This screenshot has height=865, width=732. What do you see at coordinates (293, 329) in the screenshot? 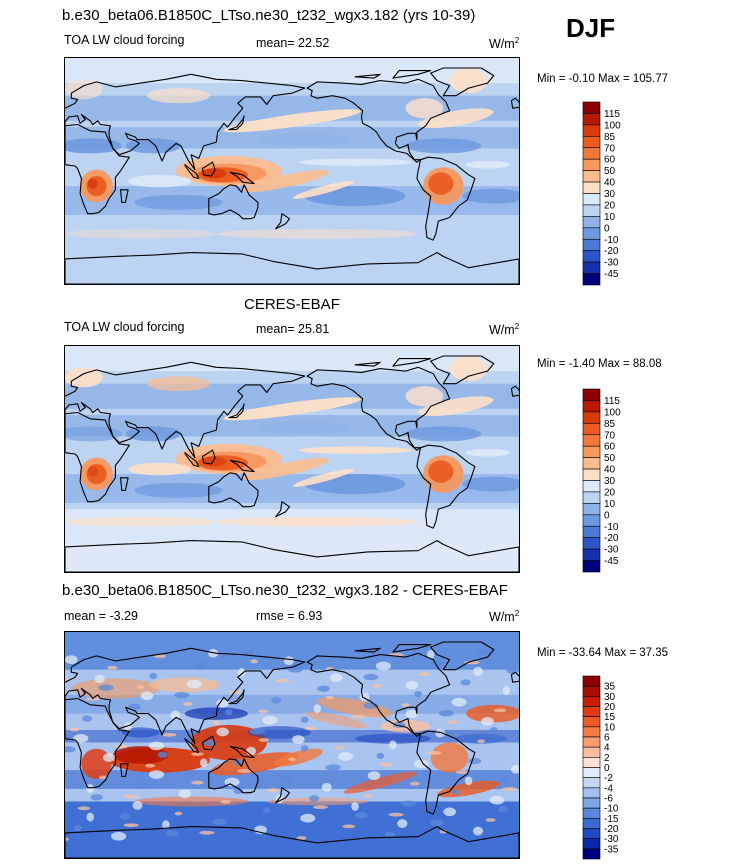
I see `mean-label: mean= 25.81` at bounding box center [293, 329].